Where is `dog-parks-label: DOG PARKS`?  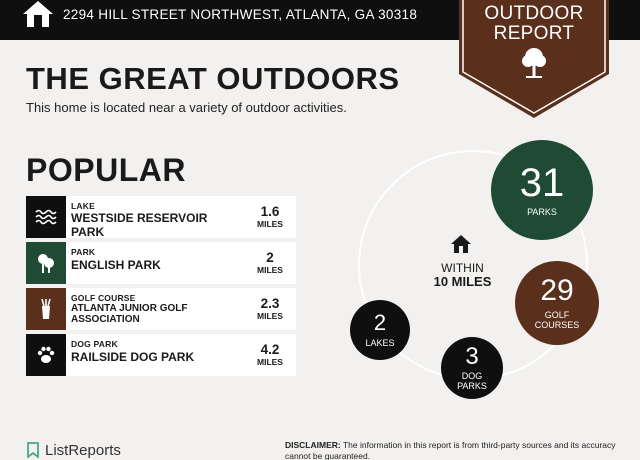
dog-parks-label: DOG PARKS is located at coordinates (472, 381).